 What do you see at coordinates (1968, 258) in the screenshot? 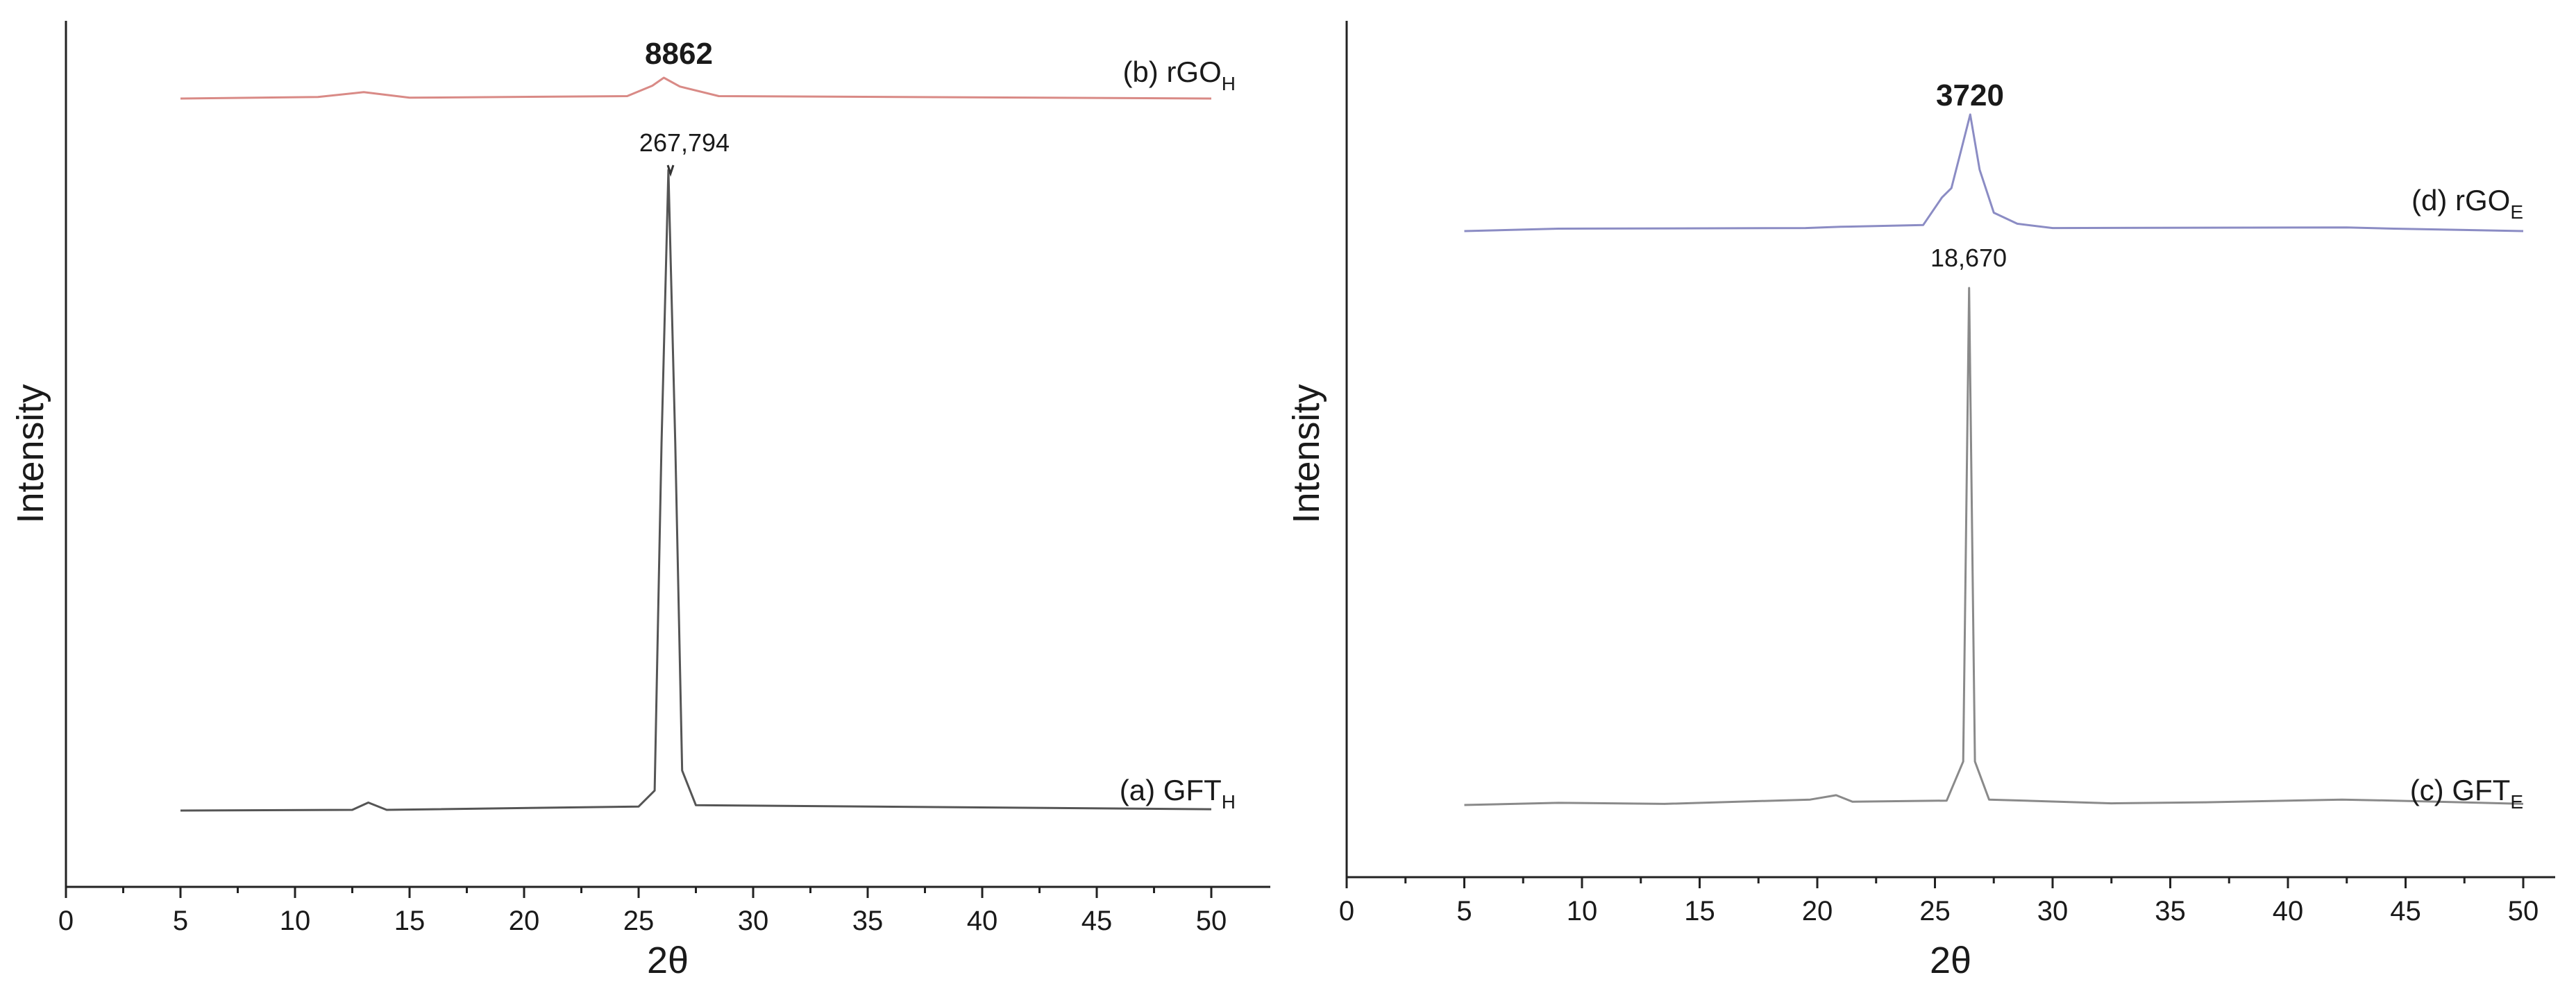
I see `annotation-18670: 18,670` at bounding box center [1968, 258].